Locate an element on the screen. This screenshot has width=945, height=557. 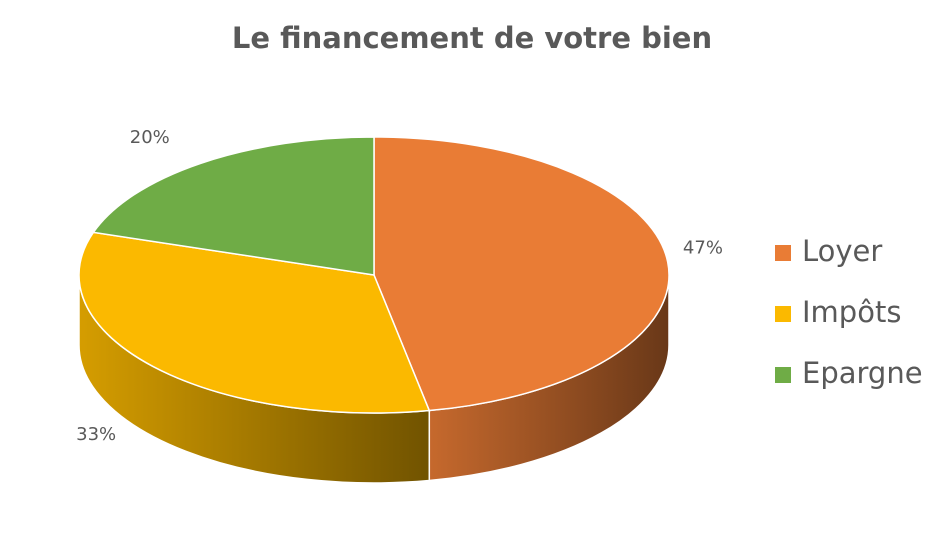
data-label: 20% is located at coordinates (150, 137).